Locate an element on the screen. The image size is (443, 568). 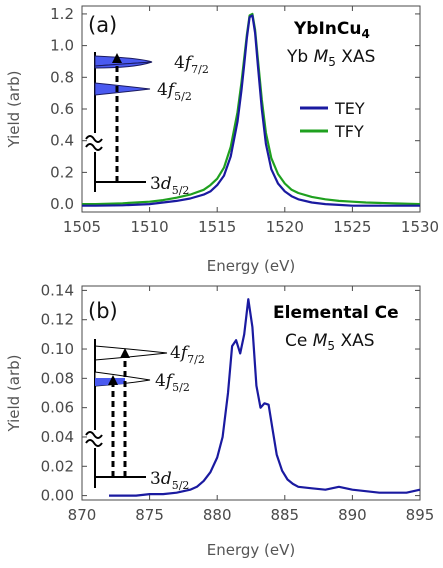
level-4f52-peak is located at coordinates (122, 89).